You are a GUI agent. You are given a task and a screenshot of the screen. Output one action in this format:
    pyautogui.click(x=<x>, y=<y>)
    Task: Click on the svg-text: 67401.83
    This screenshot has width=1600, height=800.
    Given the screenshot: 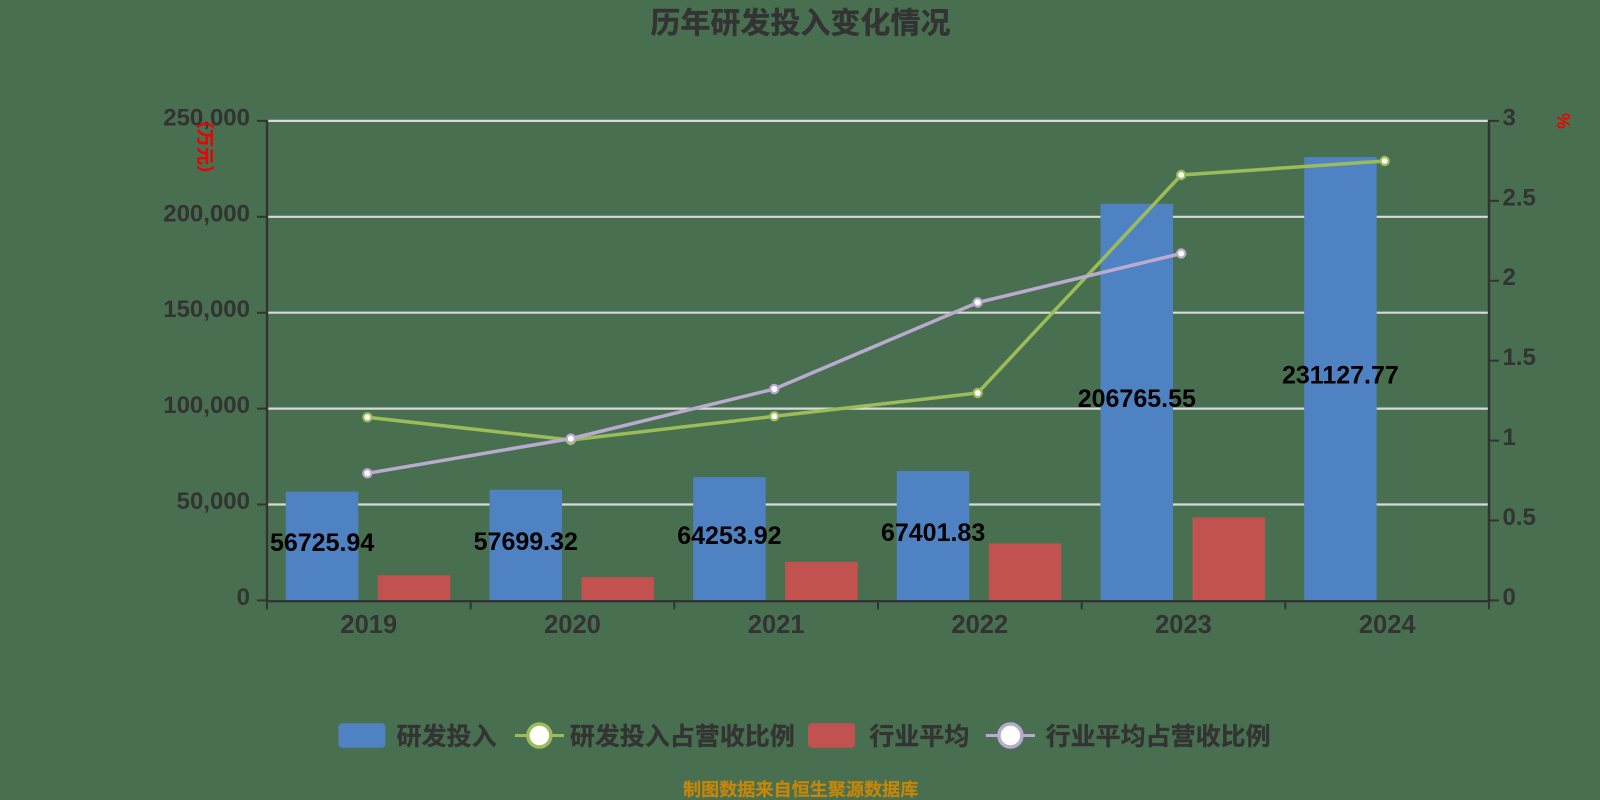 What is the action you would take?
    pyautogui.click(x=933, y=533)
    